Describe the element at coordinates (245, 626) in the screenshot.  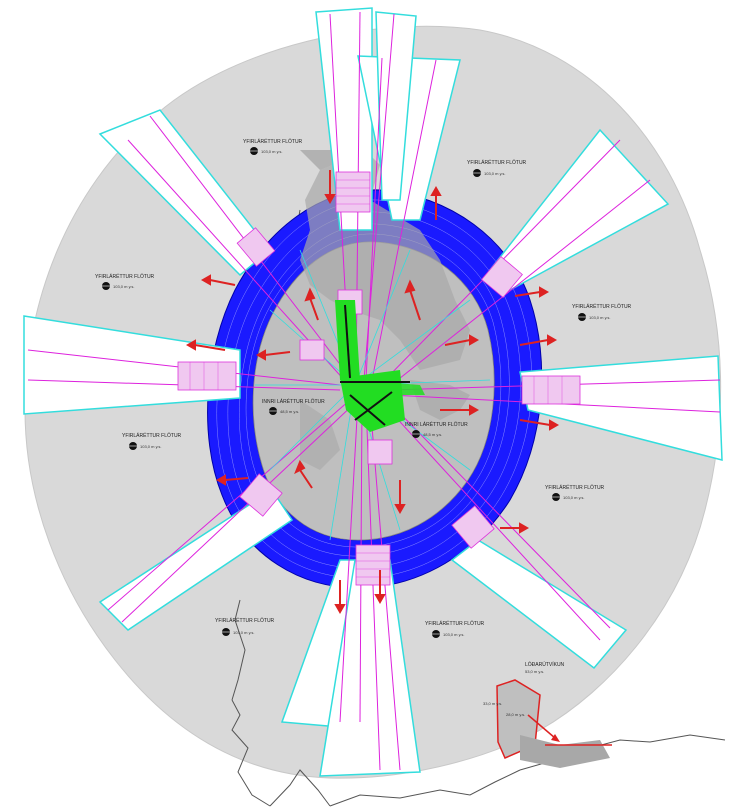
I see `zone-label-s-w: YFIRLÁRÉTTUR FLÖTUR 103,0 m y.s.` at that location.